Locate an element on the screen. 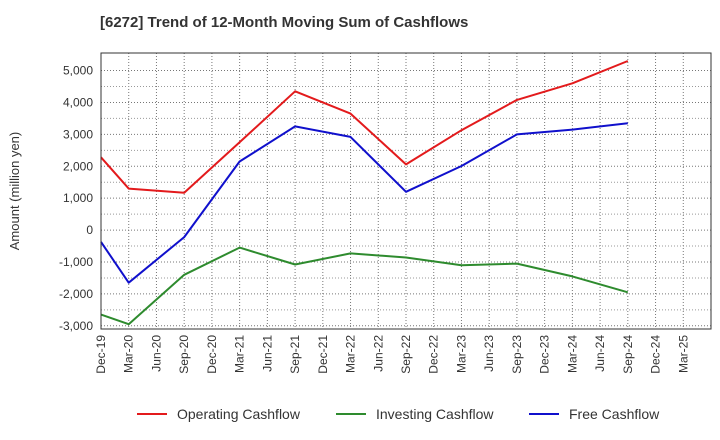 The image size is (720, 440). x-tick-label: Dec-21 is located at coordinates (323, 354).